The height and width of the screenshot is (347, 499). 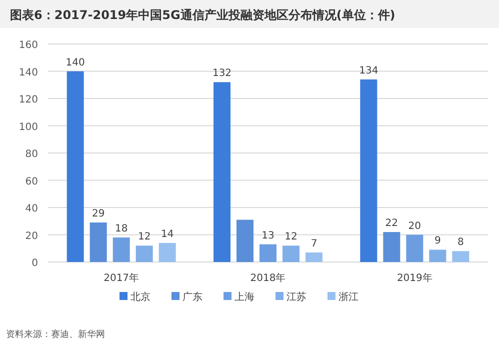 I want to click on legend-label: 广东, so click(x=192, y=297).